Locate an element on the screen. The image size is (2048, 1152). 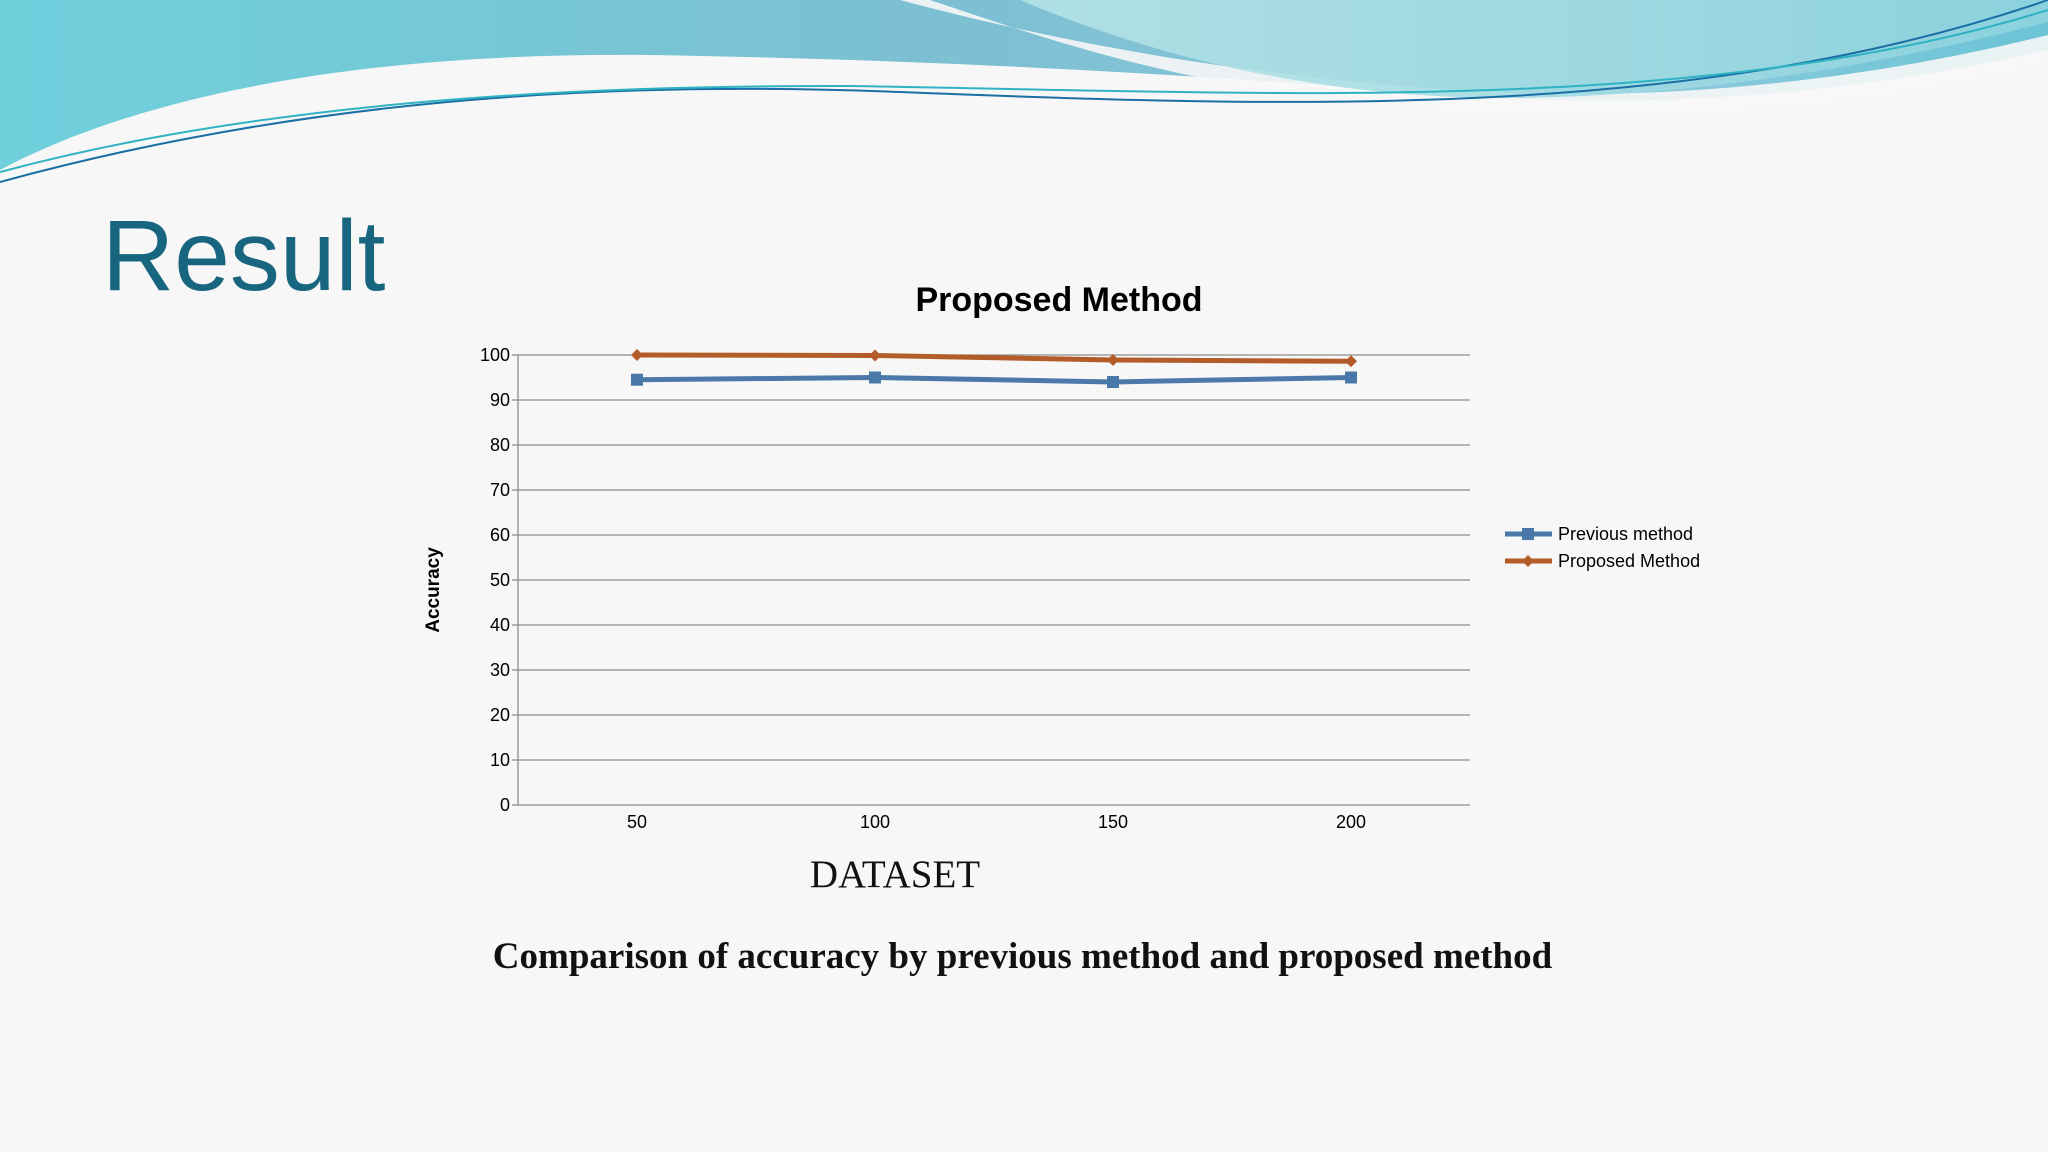
x-tick-label: 50 is located at coordinates (637, 822).